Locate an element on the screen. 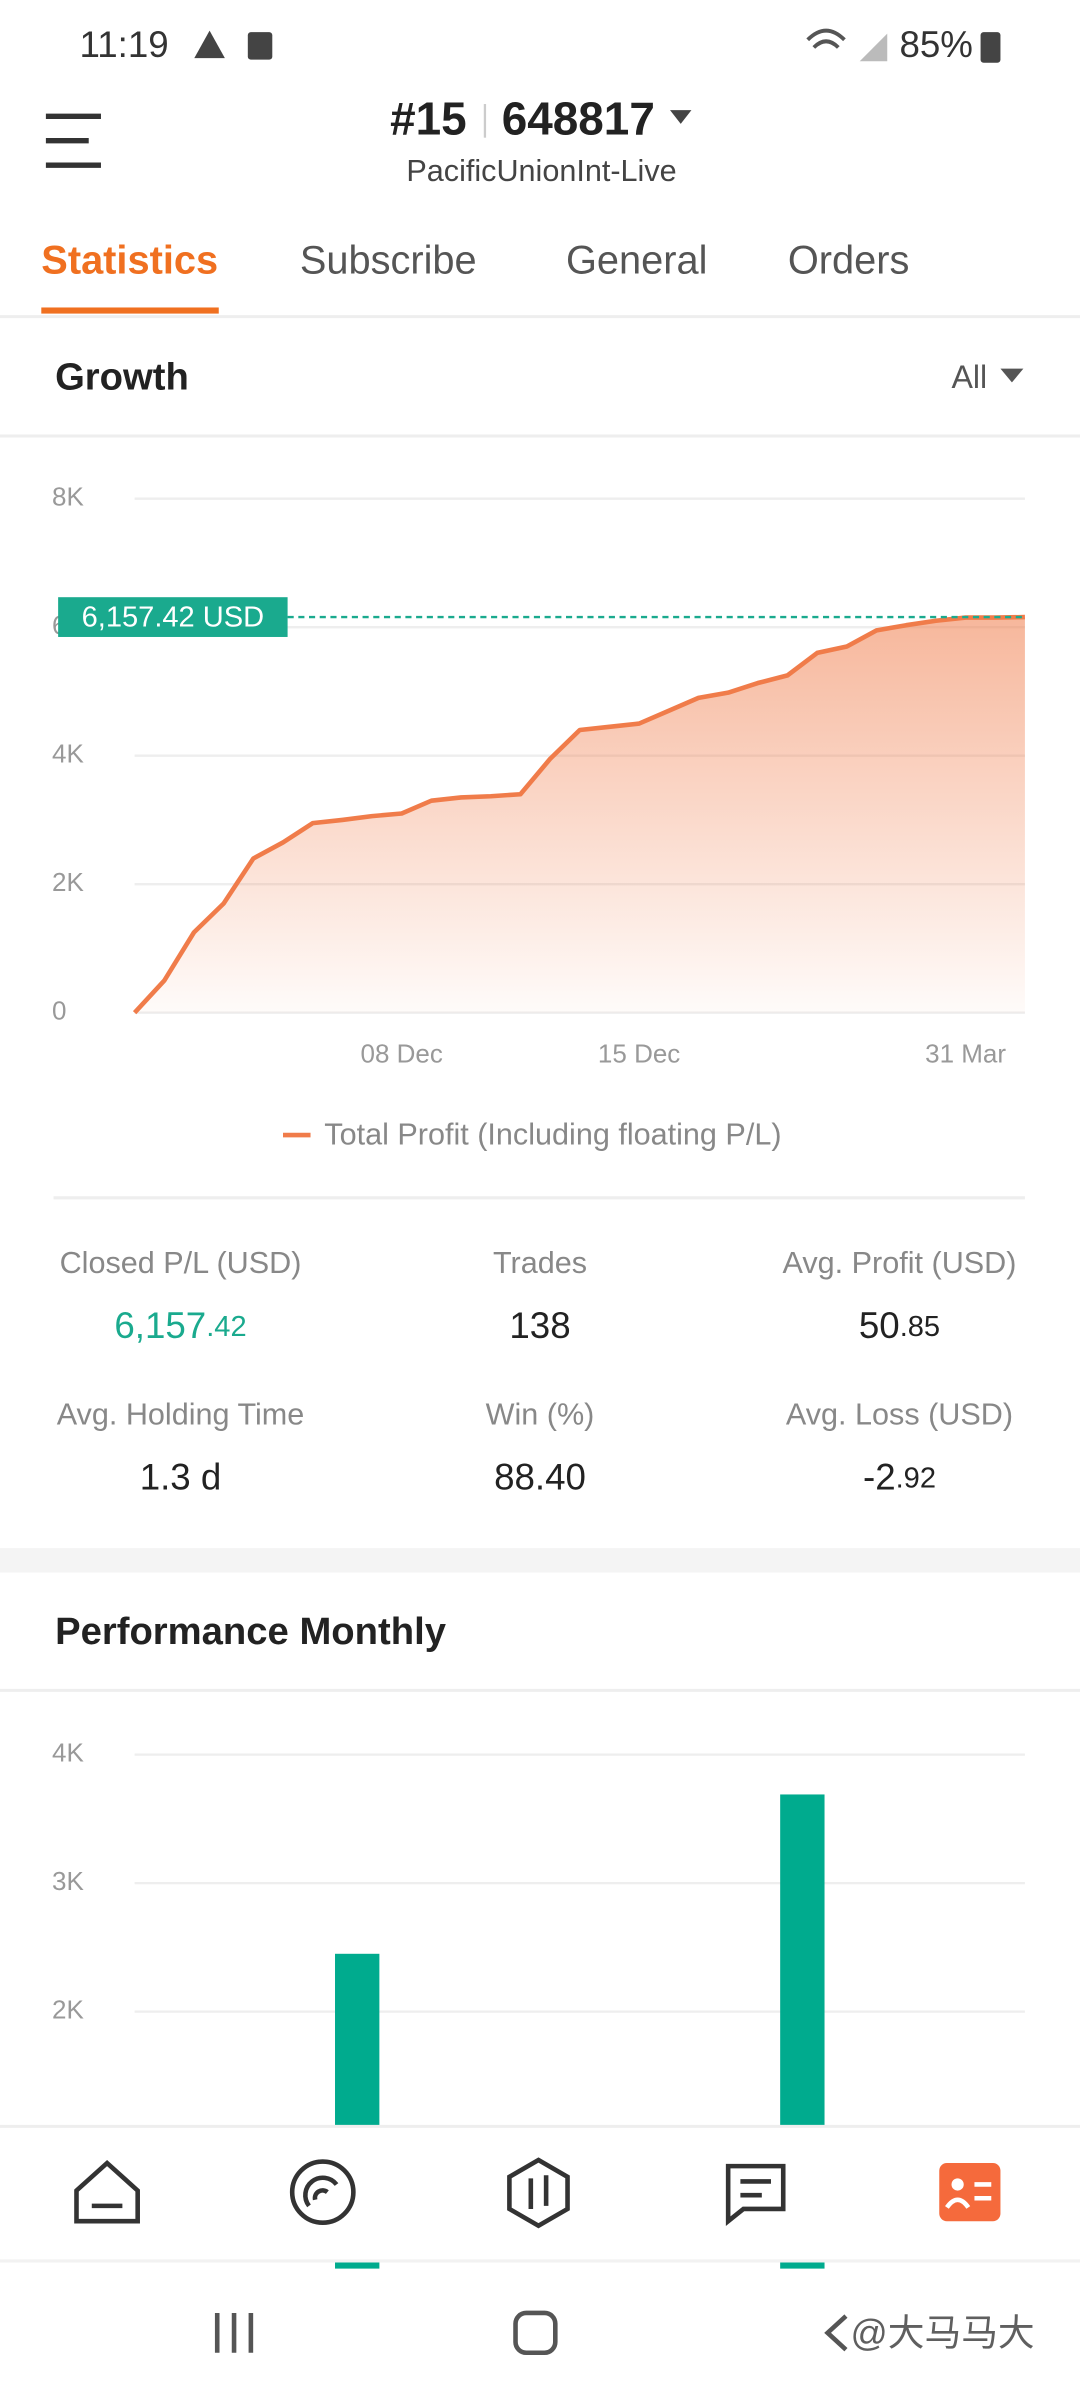 Image resolution: width=1080 pixels, height=2400 pixels. tab: Statistics is located at coordinates (129, 261).